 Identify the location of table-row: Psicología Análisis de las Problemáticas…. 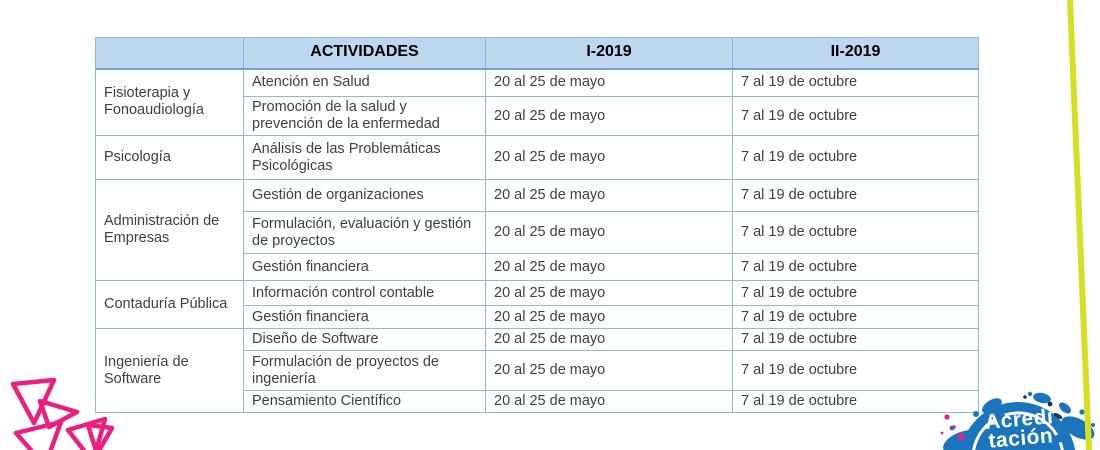
(537, 158).